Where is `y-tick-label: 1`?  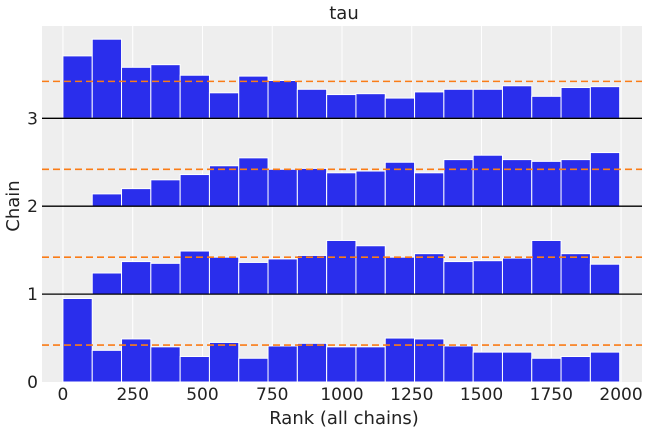
y-tick-label: 1 is located at coordinates (32, 295).